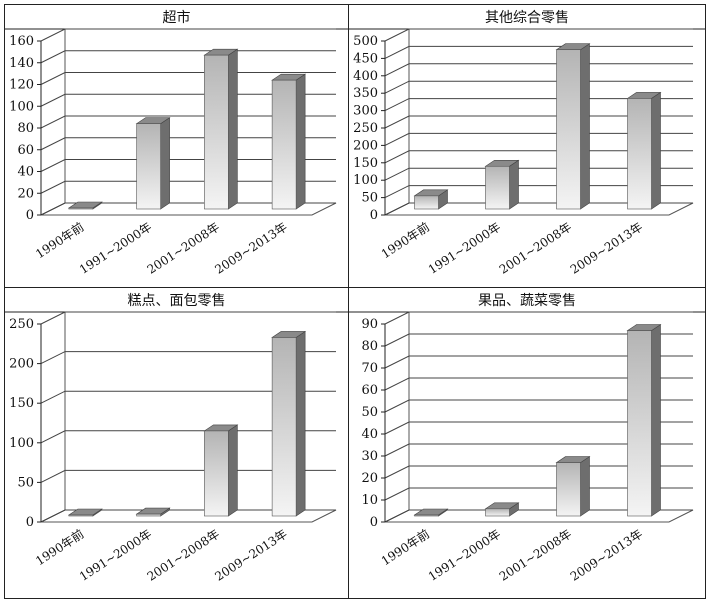 Image resolution: width=710 pixels, height=604 pixels. Describe the element at coordinates (365, 163) in the screenshot. I see `y-tick-label: 150` at that location.